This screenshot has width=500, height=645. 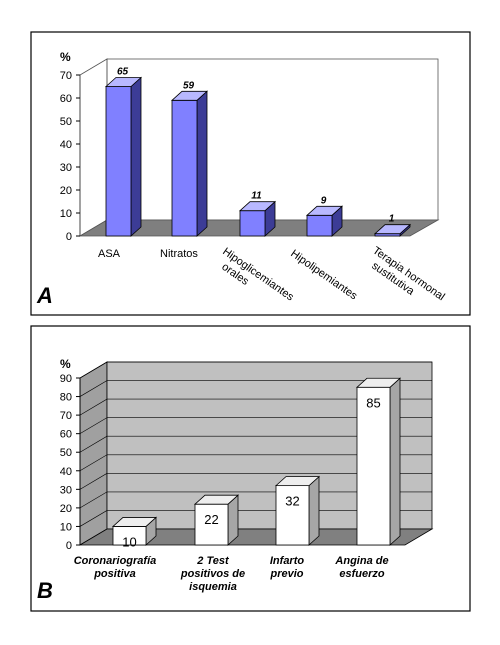 I want to click on panel-b-category-label: Coronariografía positiva, so click(x=115, y=567).